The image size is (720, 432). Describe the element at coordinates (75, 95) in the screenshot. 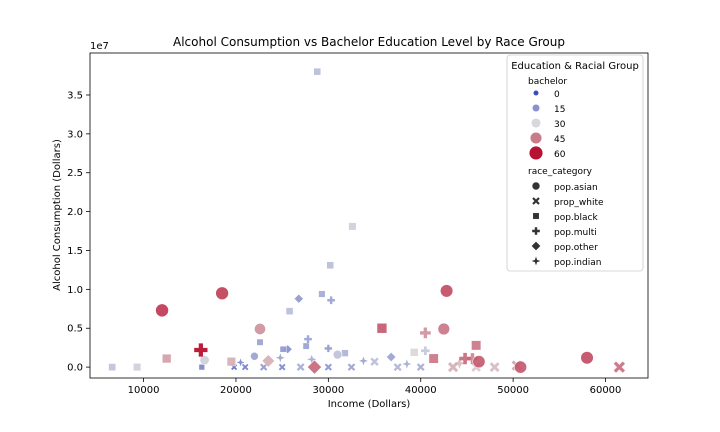

I see `y-tick-label: 3.5` at that location.